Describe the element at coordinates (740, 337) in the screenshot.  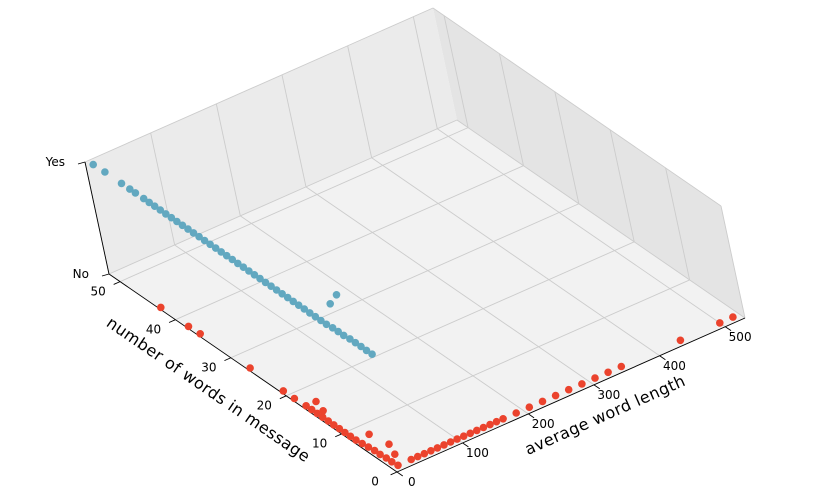
I see `x-tick-label: 500` at that location.